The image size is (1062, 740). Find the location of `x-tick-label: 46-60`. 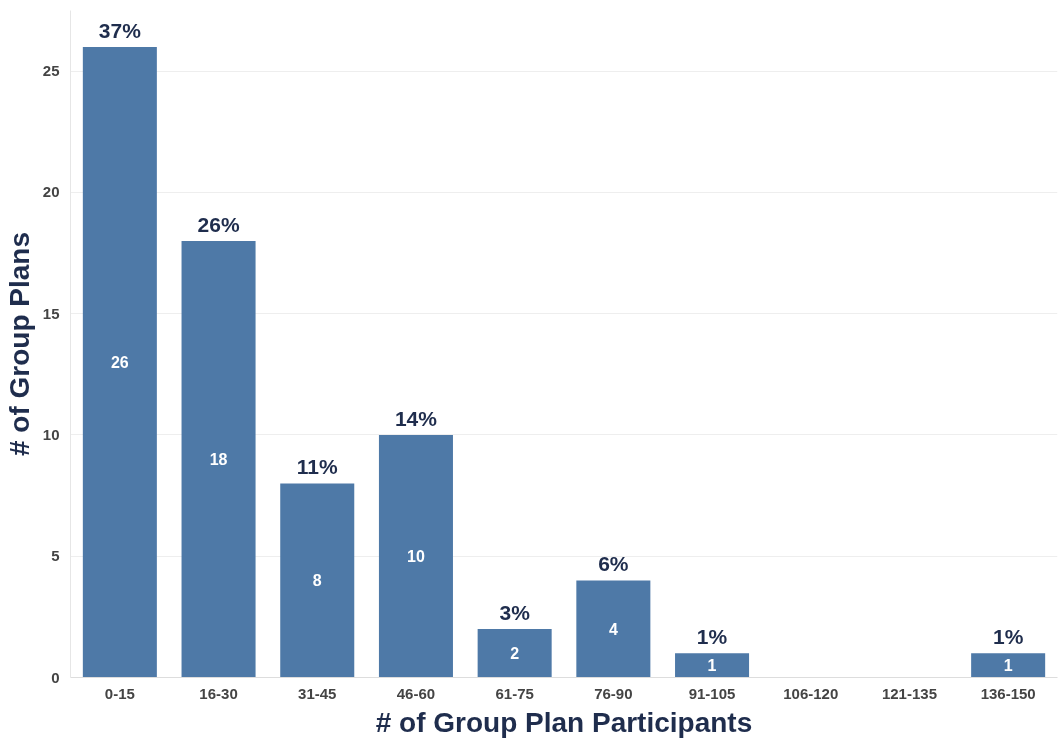

x-tick-label: 46-60 is located at coordinates (416, 693).